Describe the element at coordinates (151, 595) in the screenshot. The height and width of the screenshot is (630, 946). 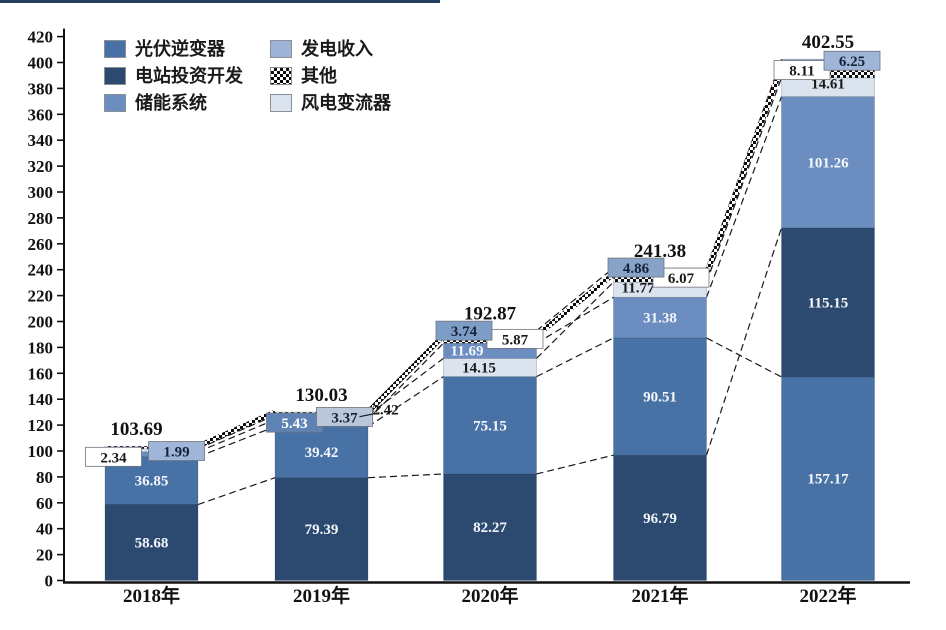
I see `x-axis-category-label: 2018年` at that location.